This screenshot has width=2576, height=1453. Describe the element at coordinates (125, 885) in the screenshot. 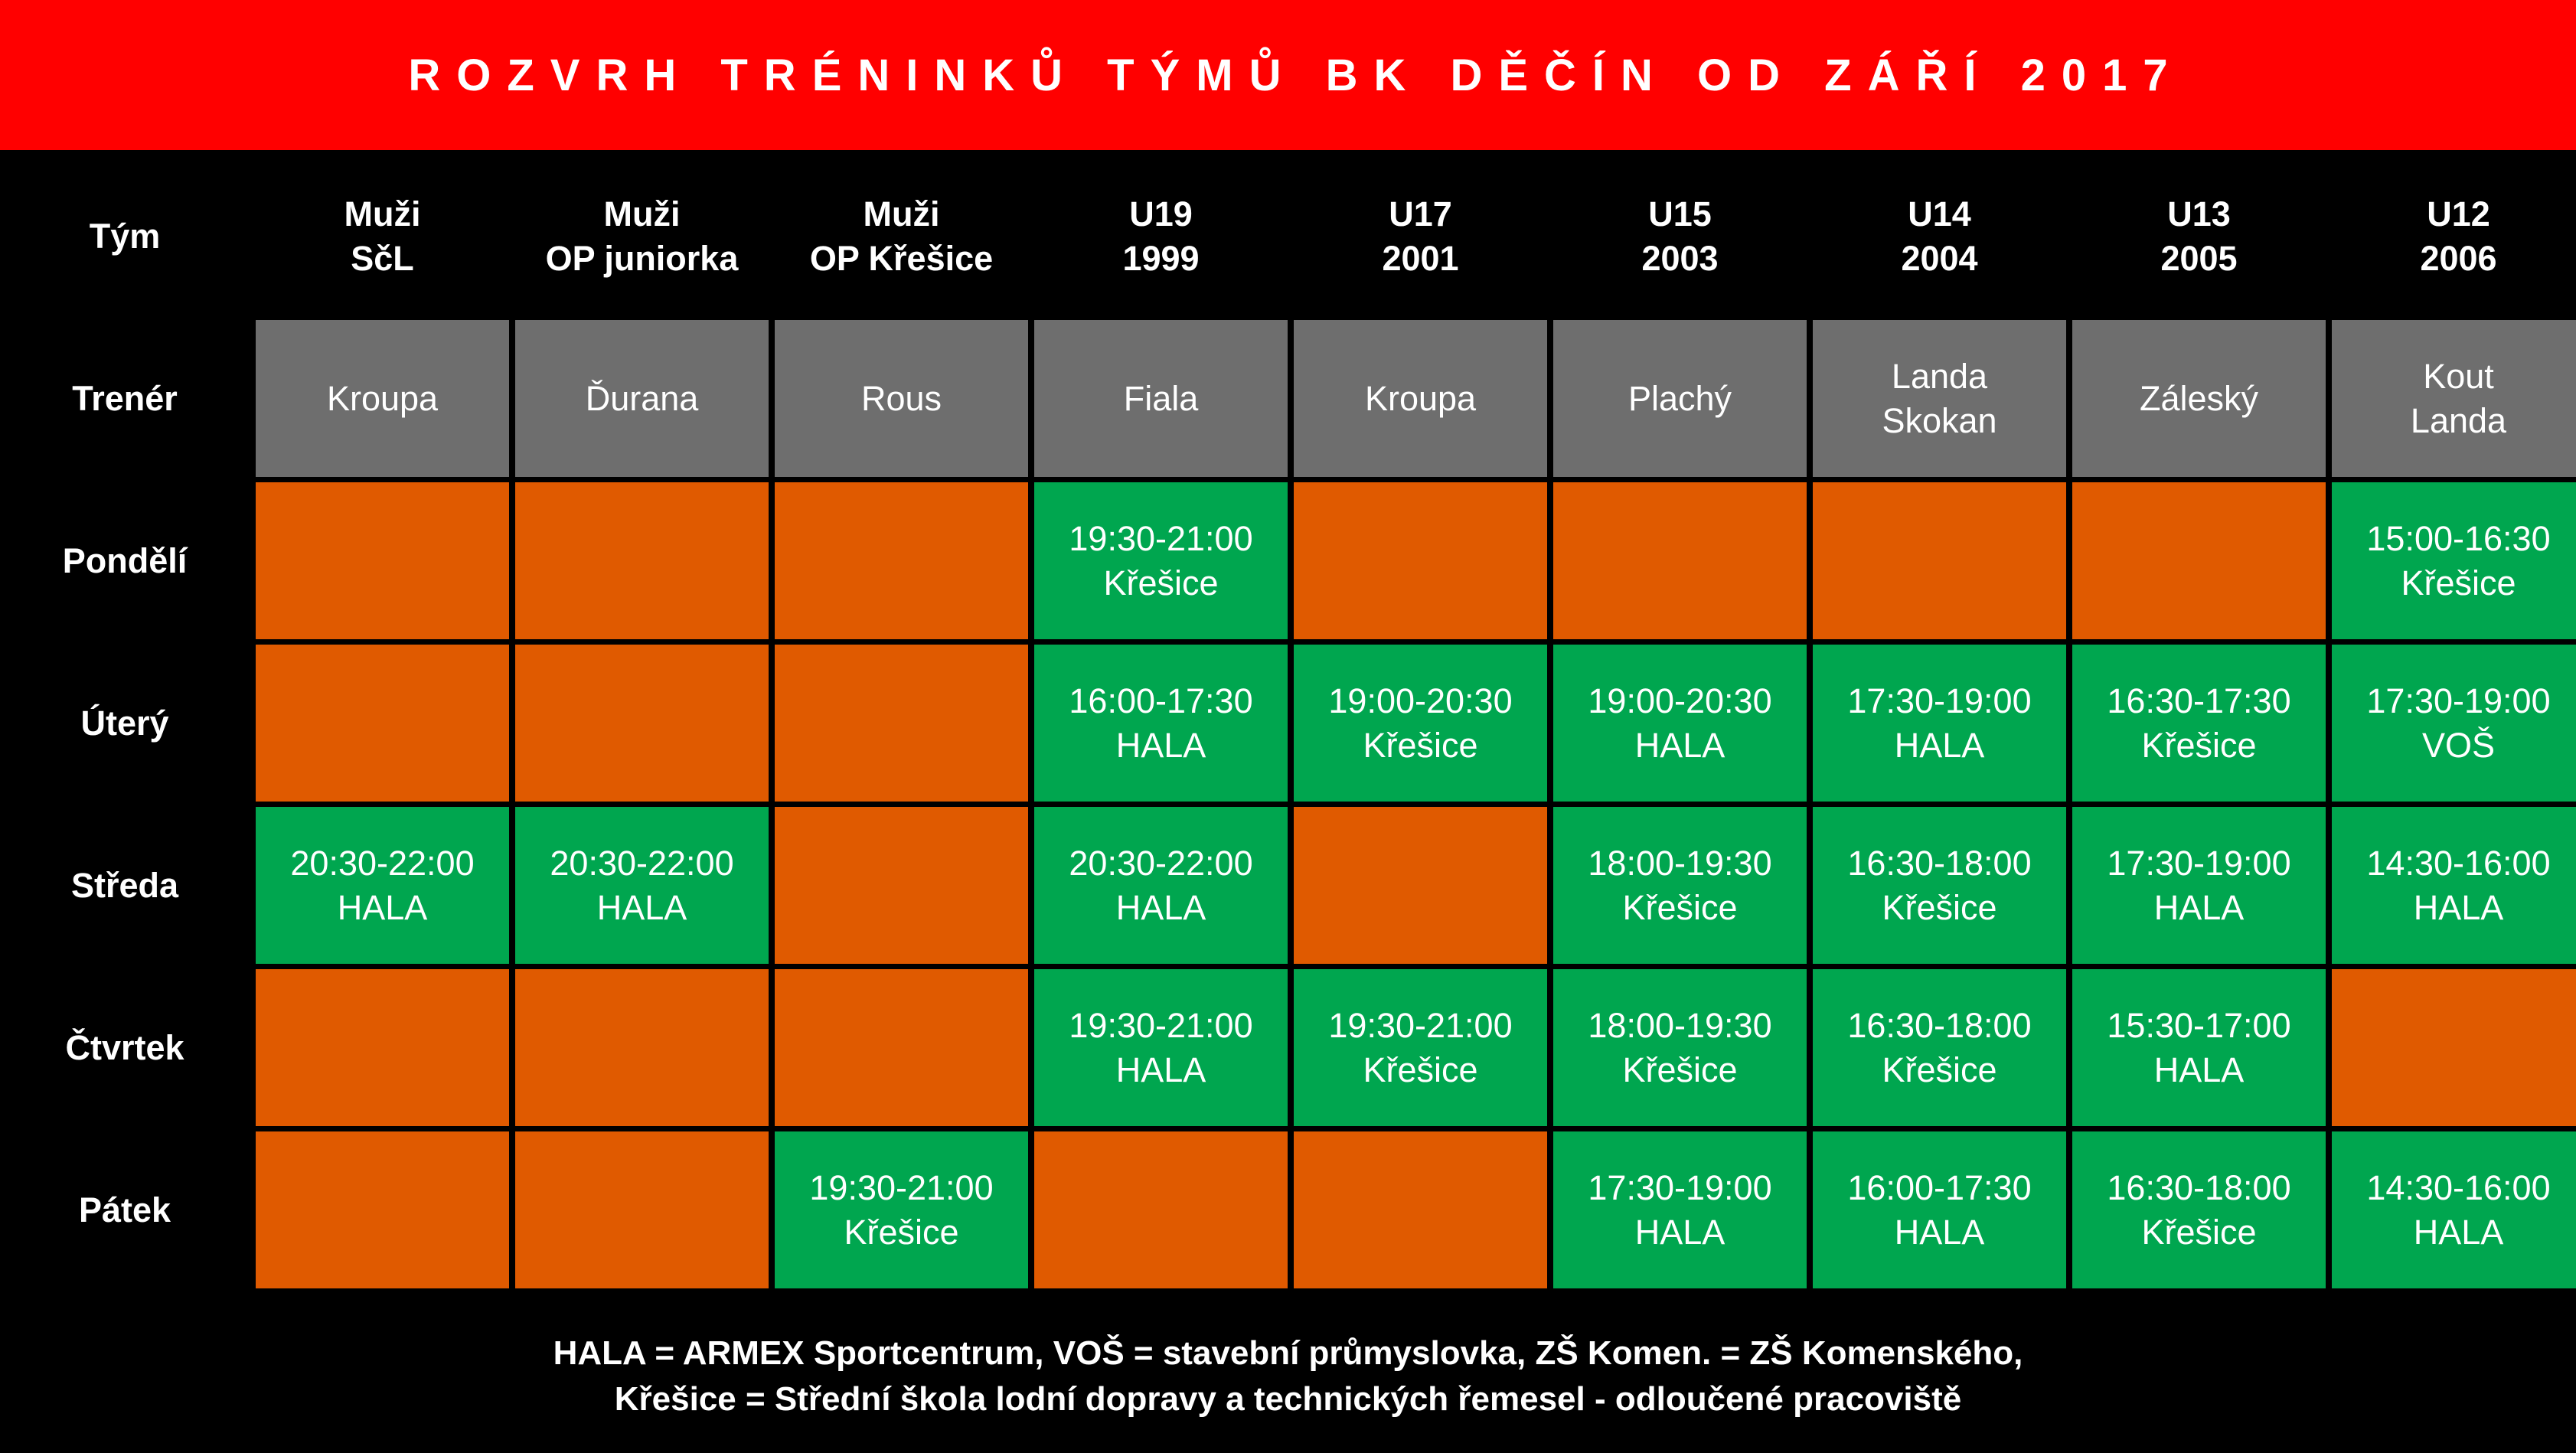

I see `row-label-day: Středa` at that location.